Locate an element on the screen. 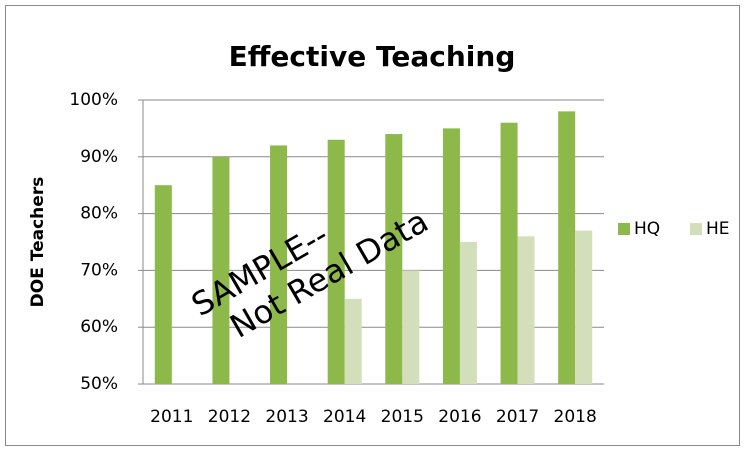 Image resolution: width=745 pixels, height=455 pixels. y-tick-label: 70% is located at coordinates (99, 270).